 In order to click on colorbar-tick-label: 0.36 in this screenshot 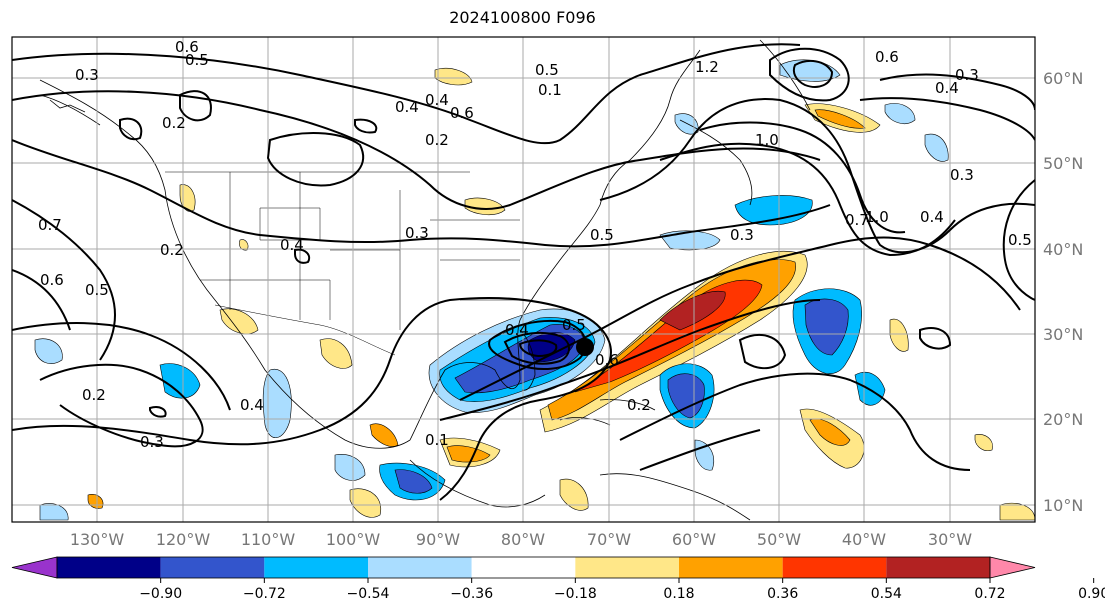, I will do `click(782, 594)`.